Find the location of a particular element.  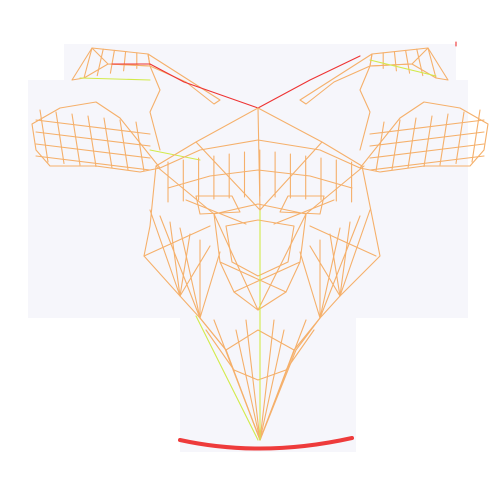

horn-left-highlight is located at coordinates (115, 79).